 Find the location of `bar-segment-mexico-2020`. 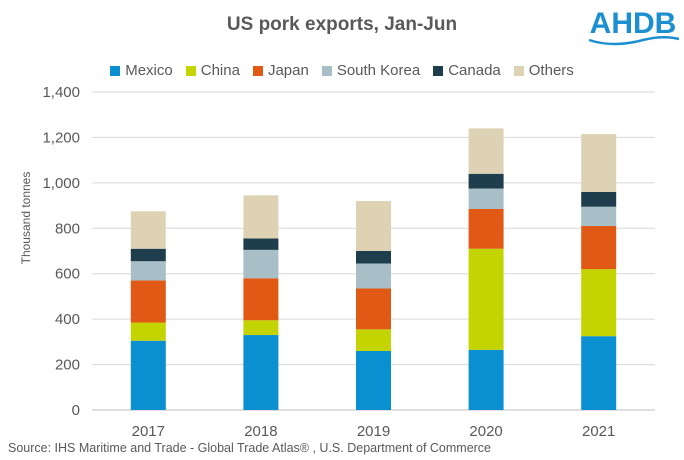

bar-segment-mexico-2020 is located at coordinates (486, 379).